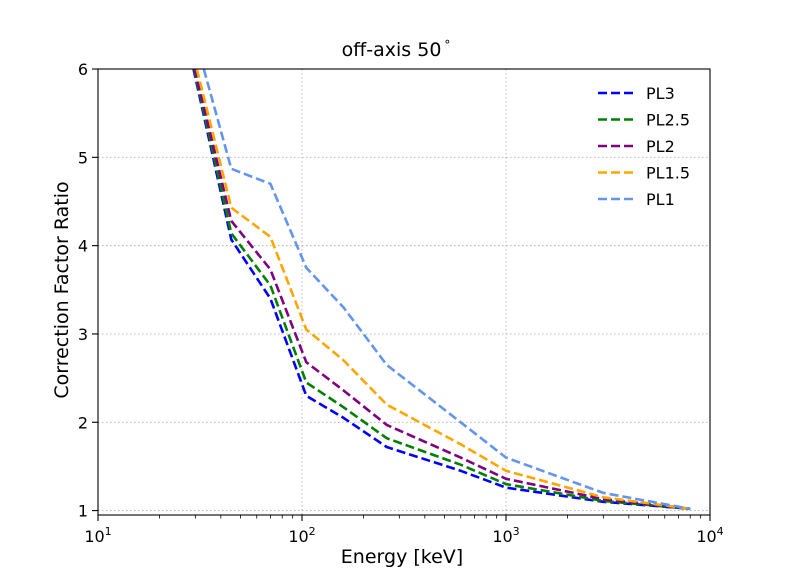 Image resolution: width=789 pixels, height=579 pixels. I want to click on legend-label: PL2.5, so click(668, 120).